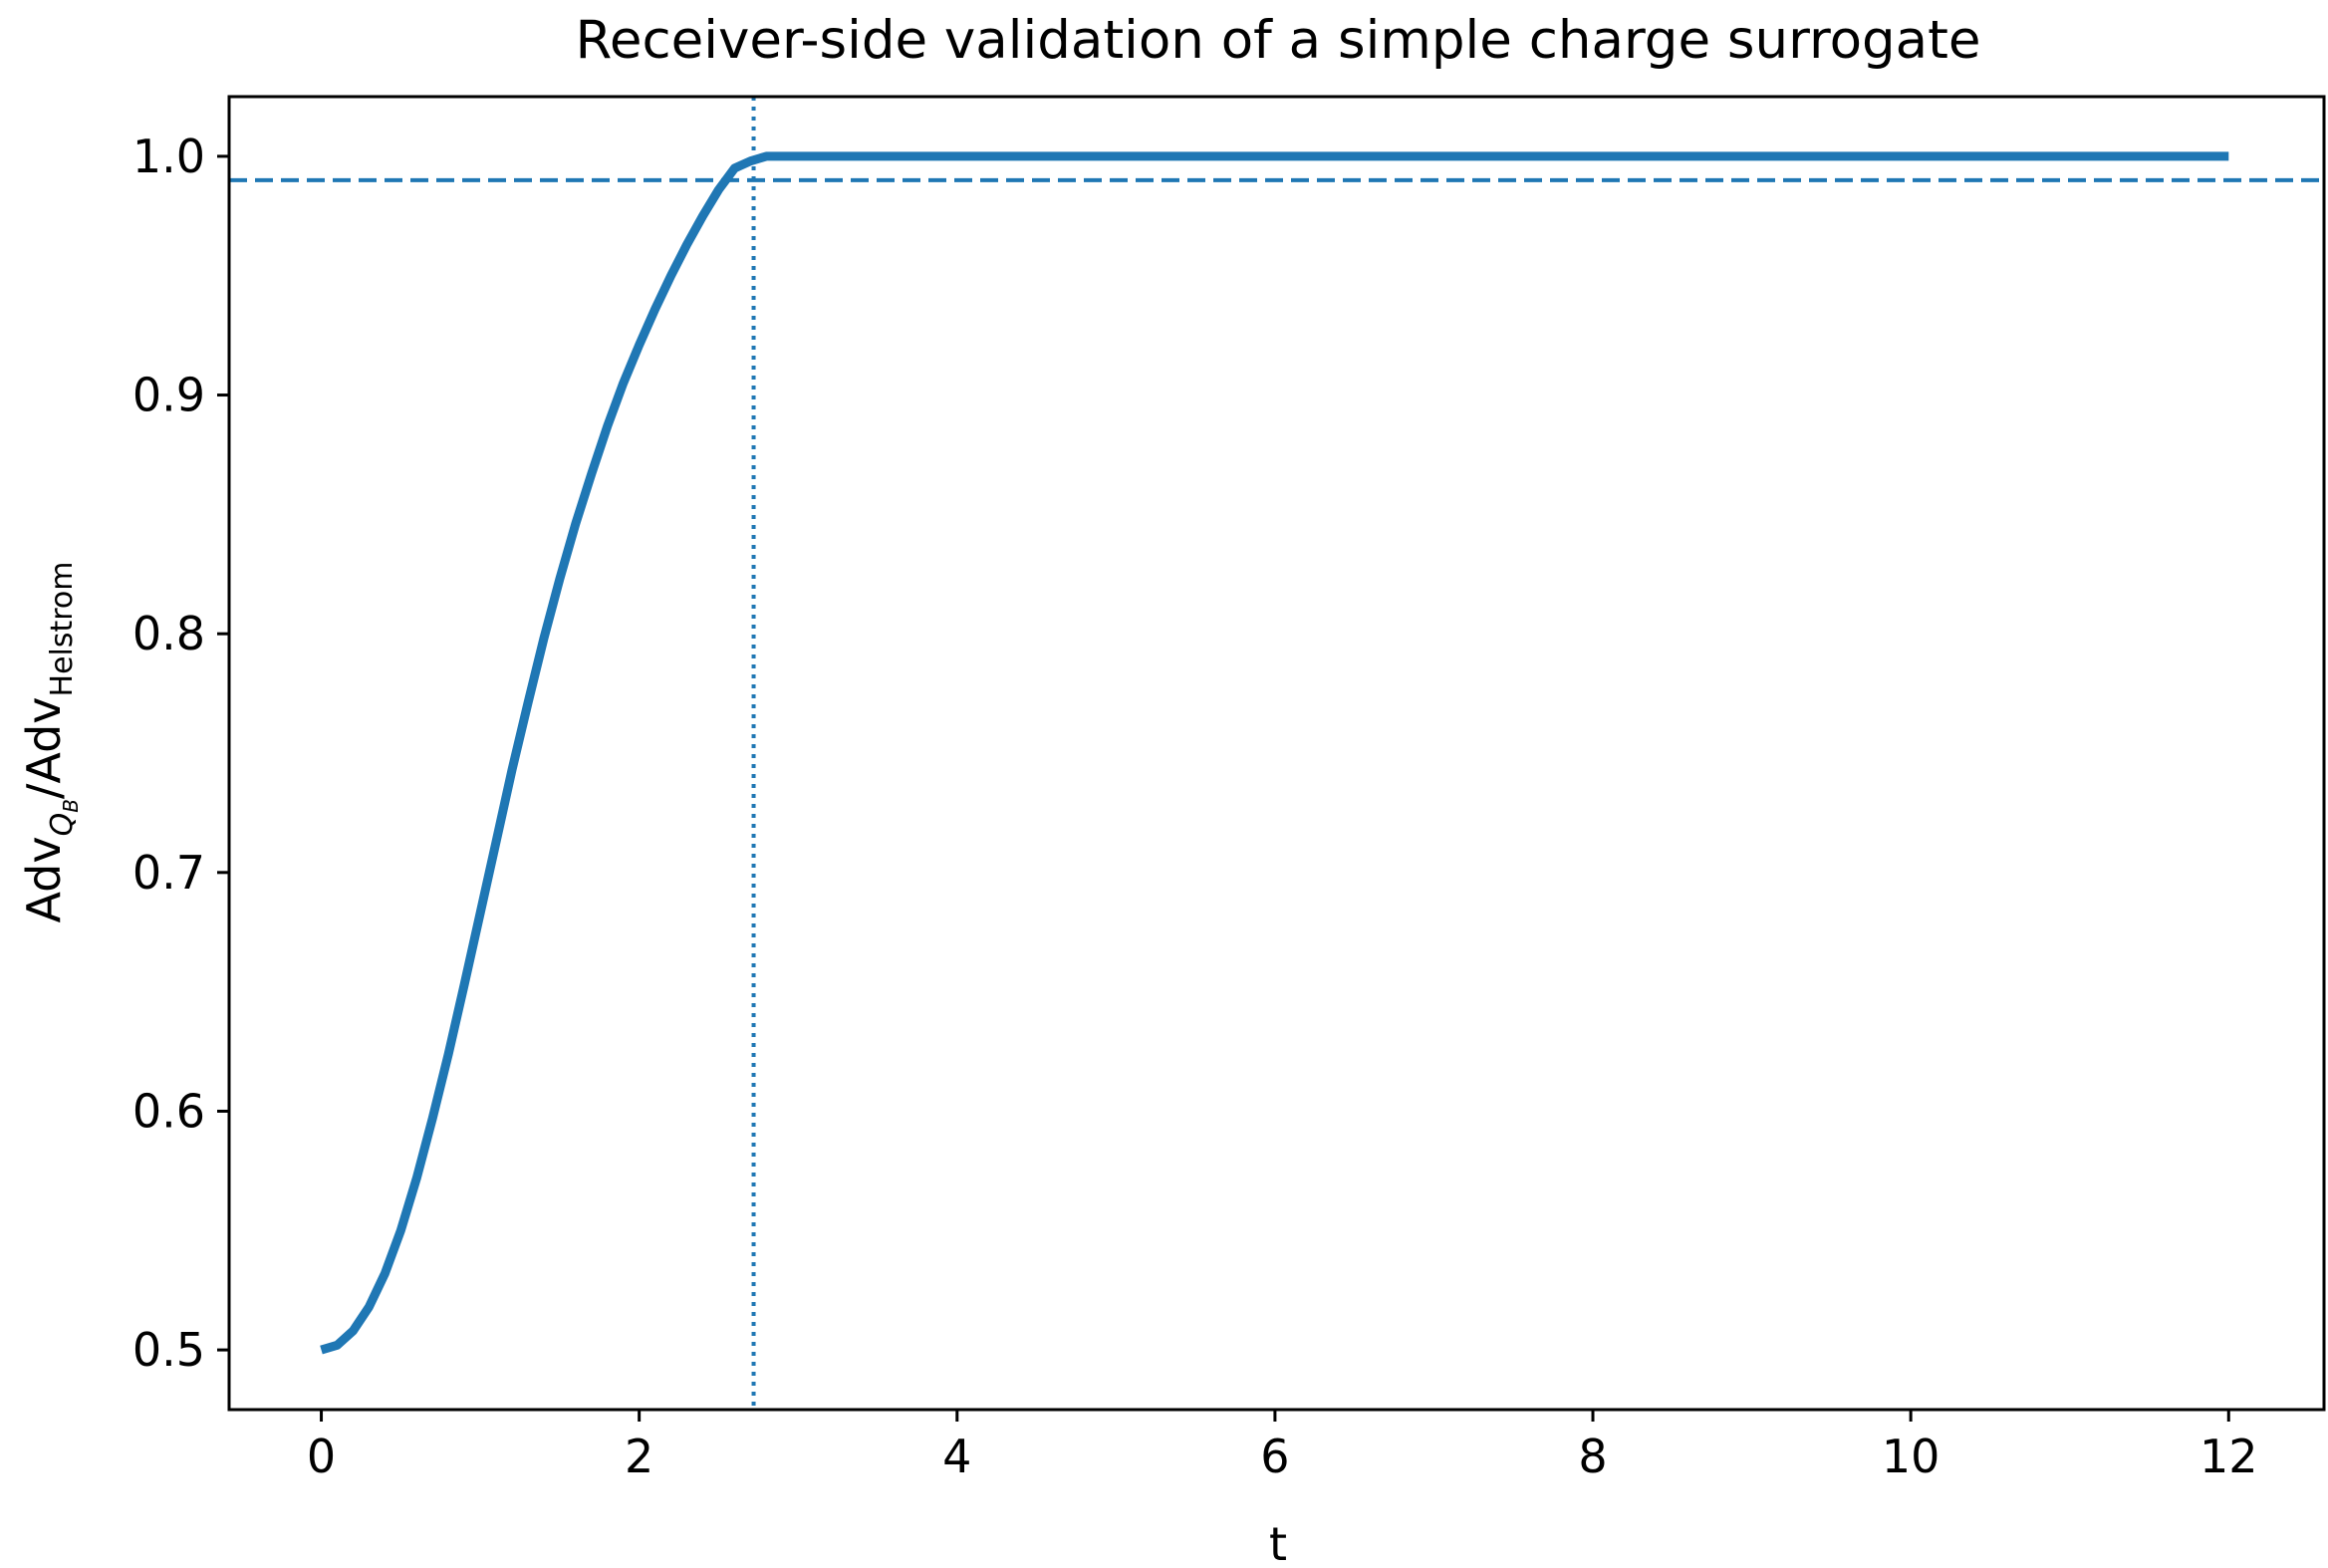  What do you see at coordinates (168, 1111) in the screenshot?
I see `y-tick-label: 0.6` at bounding box center [168, 1111].